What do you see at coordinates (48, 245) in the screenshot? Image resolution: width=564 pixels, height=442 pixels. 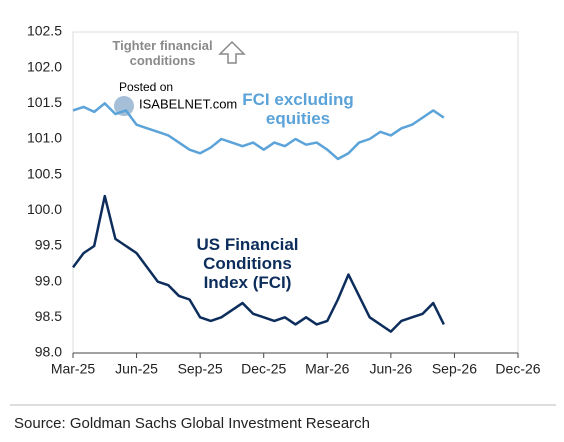 I see `y-tick-label: 99.5` at bounding box center [48, 245].